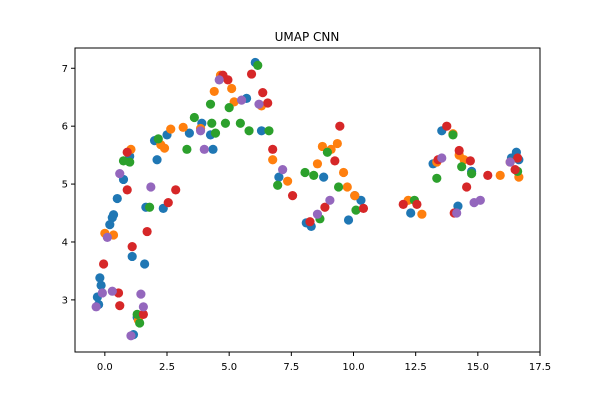 This screenshot has width=600, height=400. Describe the element at coordinates (324, 362) in the screenshot. I see `x-axis: 0.0 2.5 5.0 7.5 10.0 12.5 15.0 17.5` at that location.